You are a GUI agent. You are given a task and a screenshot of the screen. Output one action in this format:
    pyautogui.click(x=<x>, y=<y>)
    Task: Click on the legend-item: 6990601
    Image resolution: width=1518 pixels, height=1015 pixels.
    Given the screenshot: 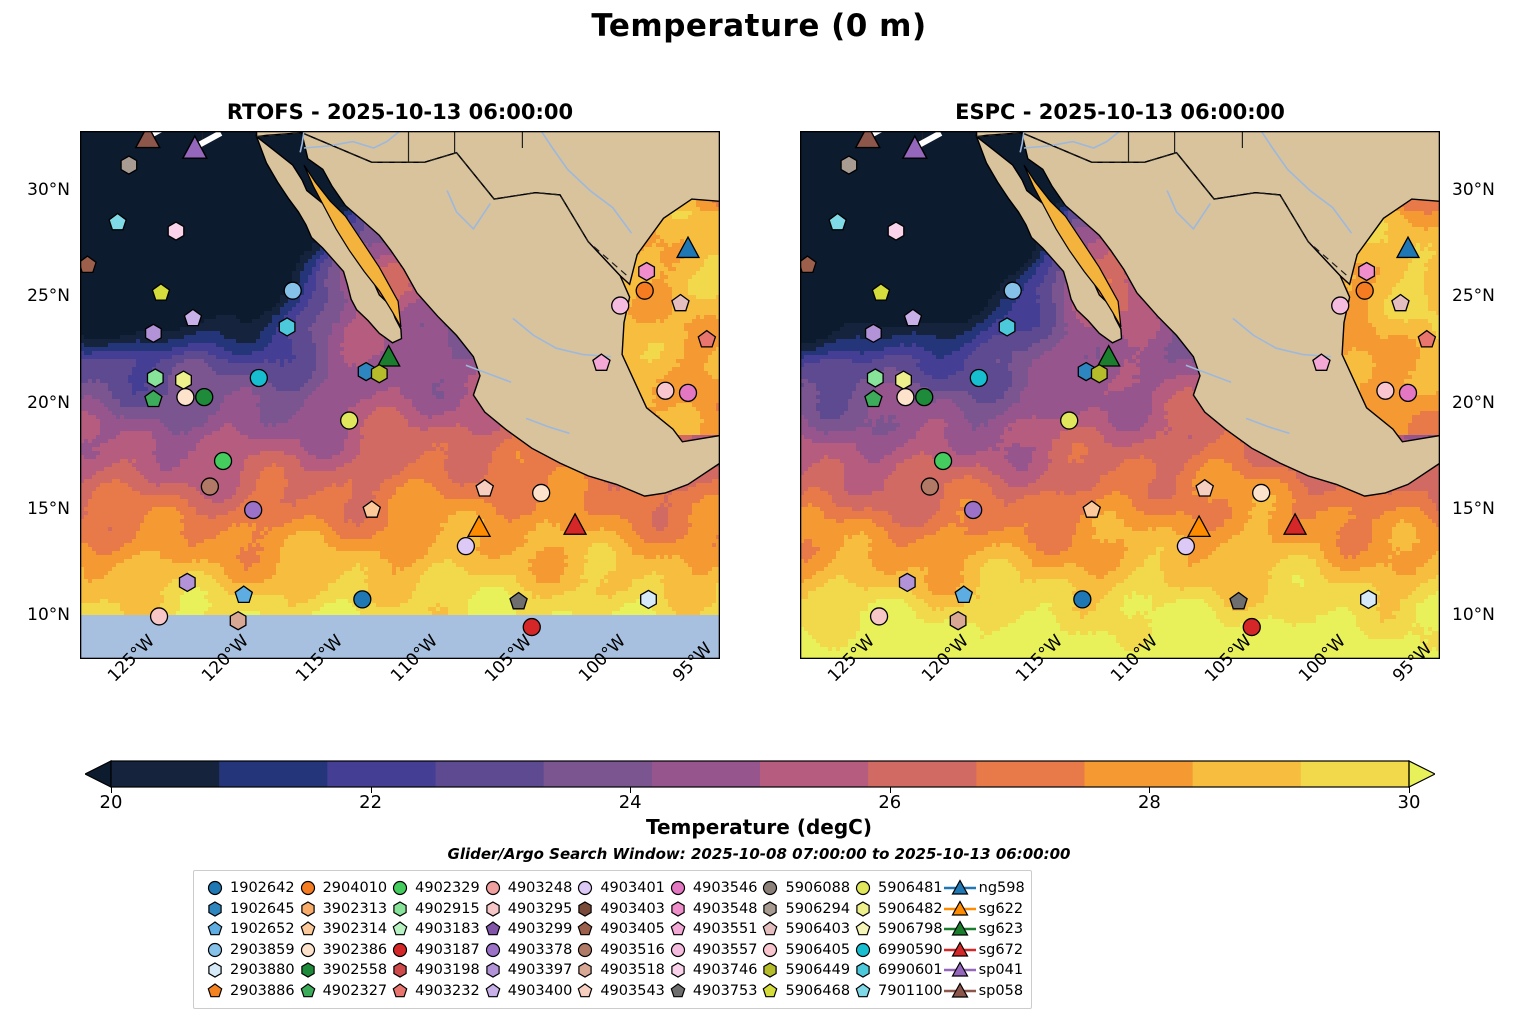 What is the action you would take?
    pyautogui.click(x=896, y=970)
    